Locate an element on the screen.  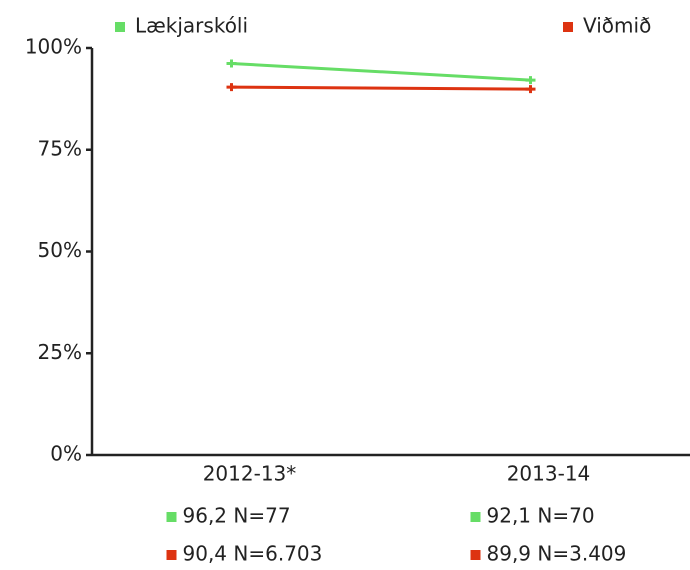
value-label: 96,2 N=77 is located at coordinates (237, 516).